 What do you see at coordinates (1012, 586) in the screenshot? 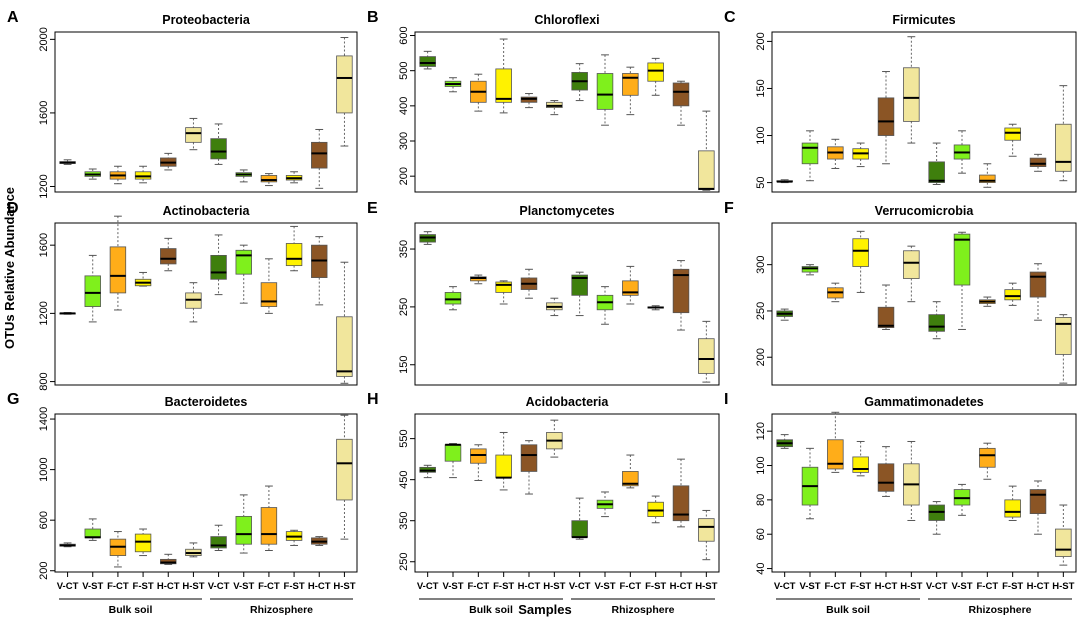
I see `x-tick-label: F-ST` at bounding box center [1012, 586].